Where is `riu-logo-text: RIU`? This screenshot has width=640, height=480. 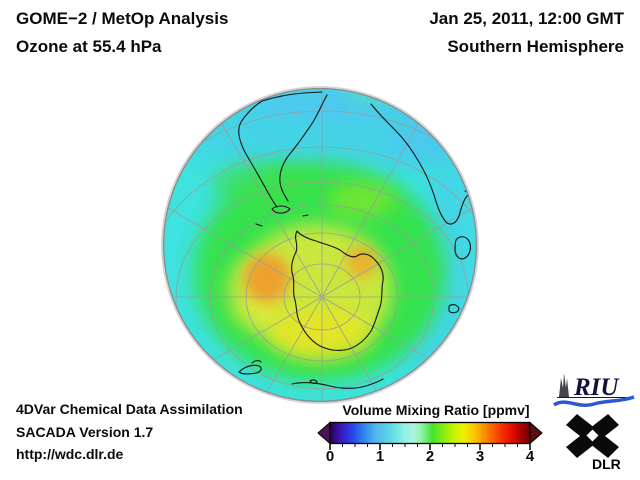 riu-logo-text: RIU is located at coordinates (596, 387).